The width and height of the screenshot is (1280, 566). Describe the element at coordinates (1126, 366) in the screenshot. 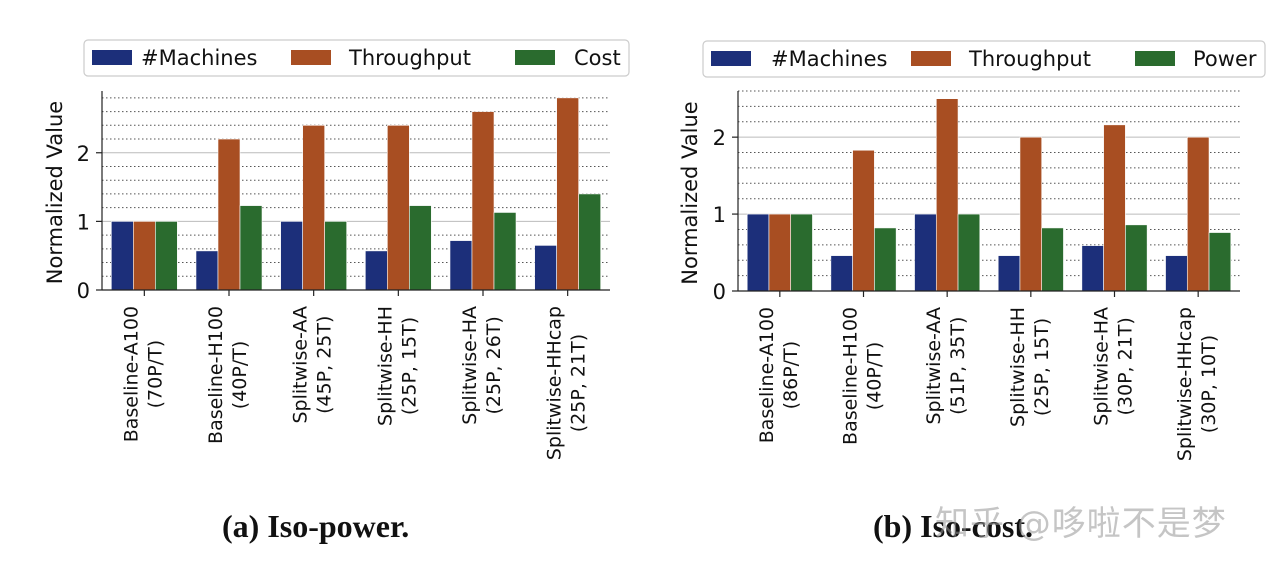

I see `x-tick-label-line: (30P, 21T)` at that location.